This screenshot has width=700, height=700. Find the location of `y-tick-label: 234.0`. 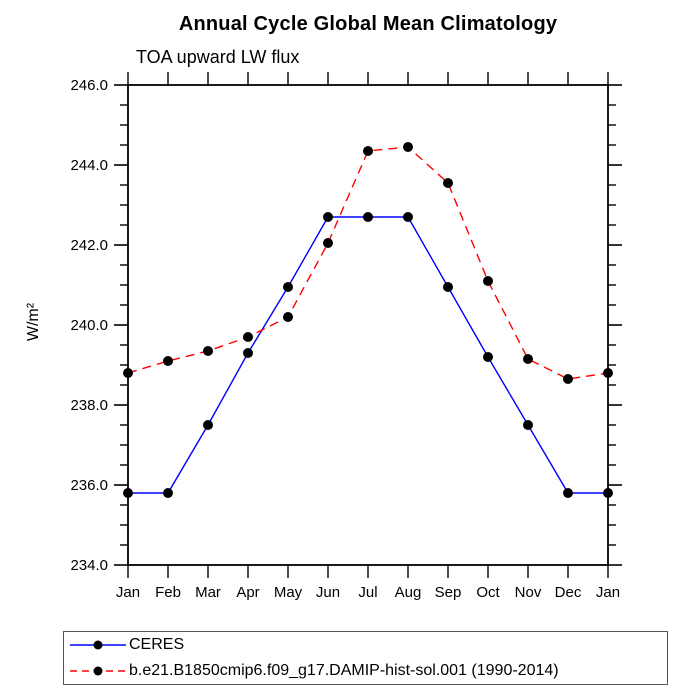

y-tick-label: 234.0 is located at coordinates (89, 565).